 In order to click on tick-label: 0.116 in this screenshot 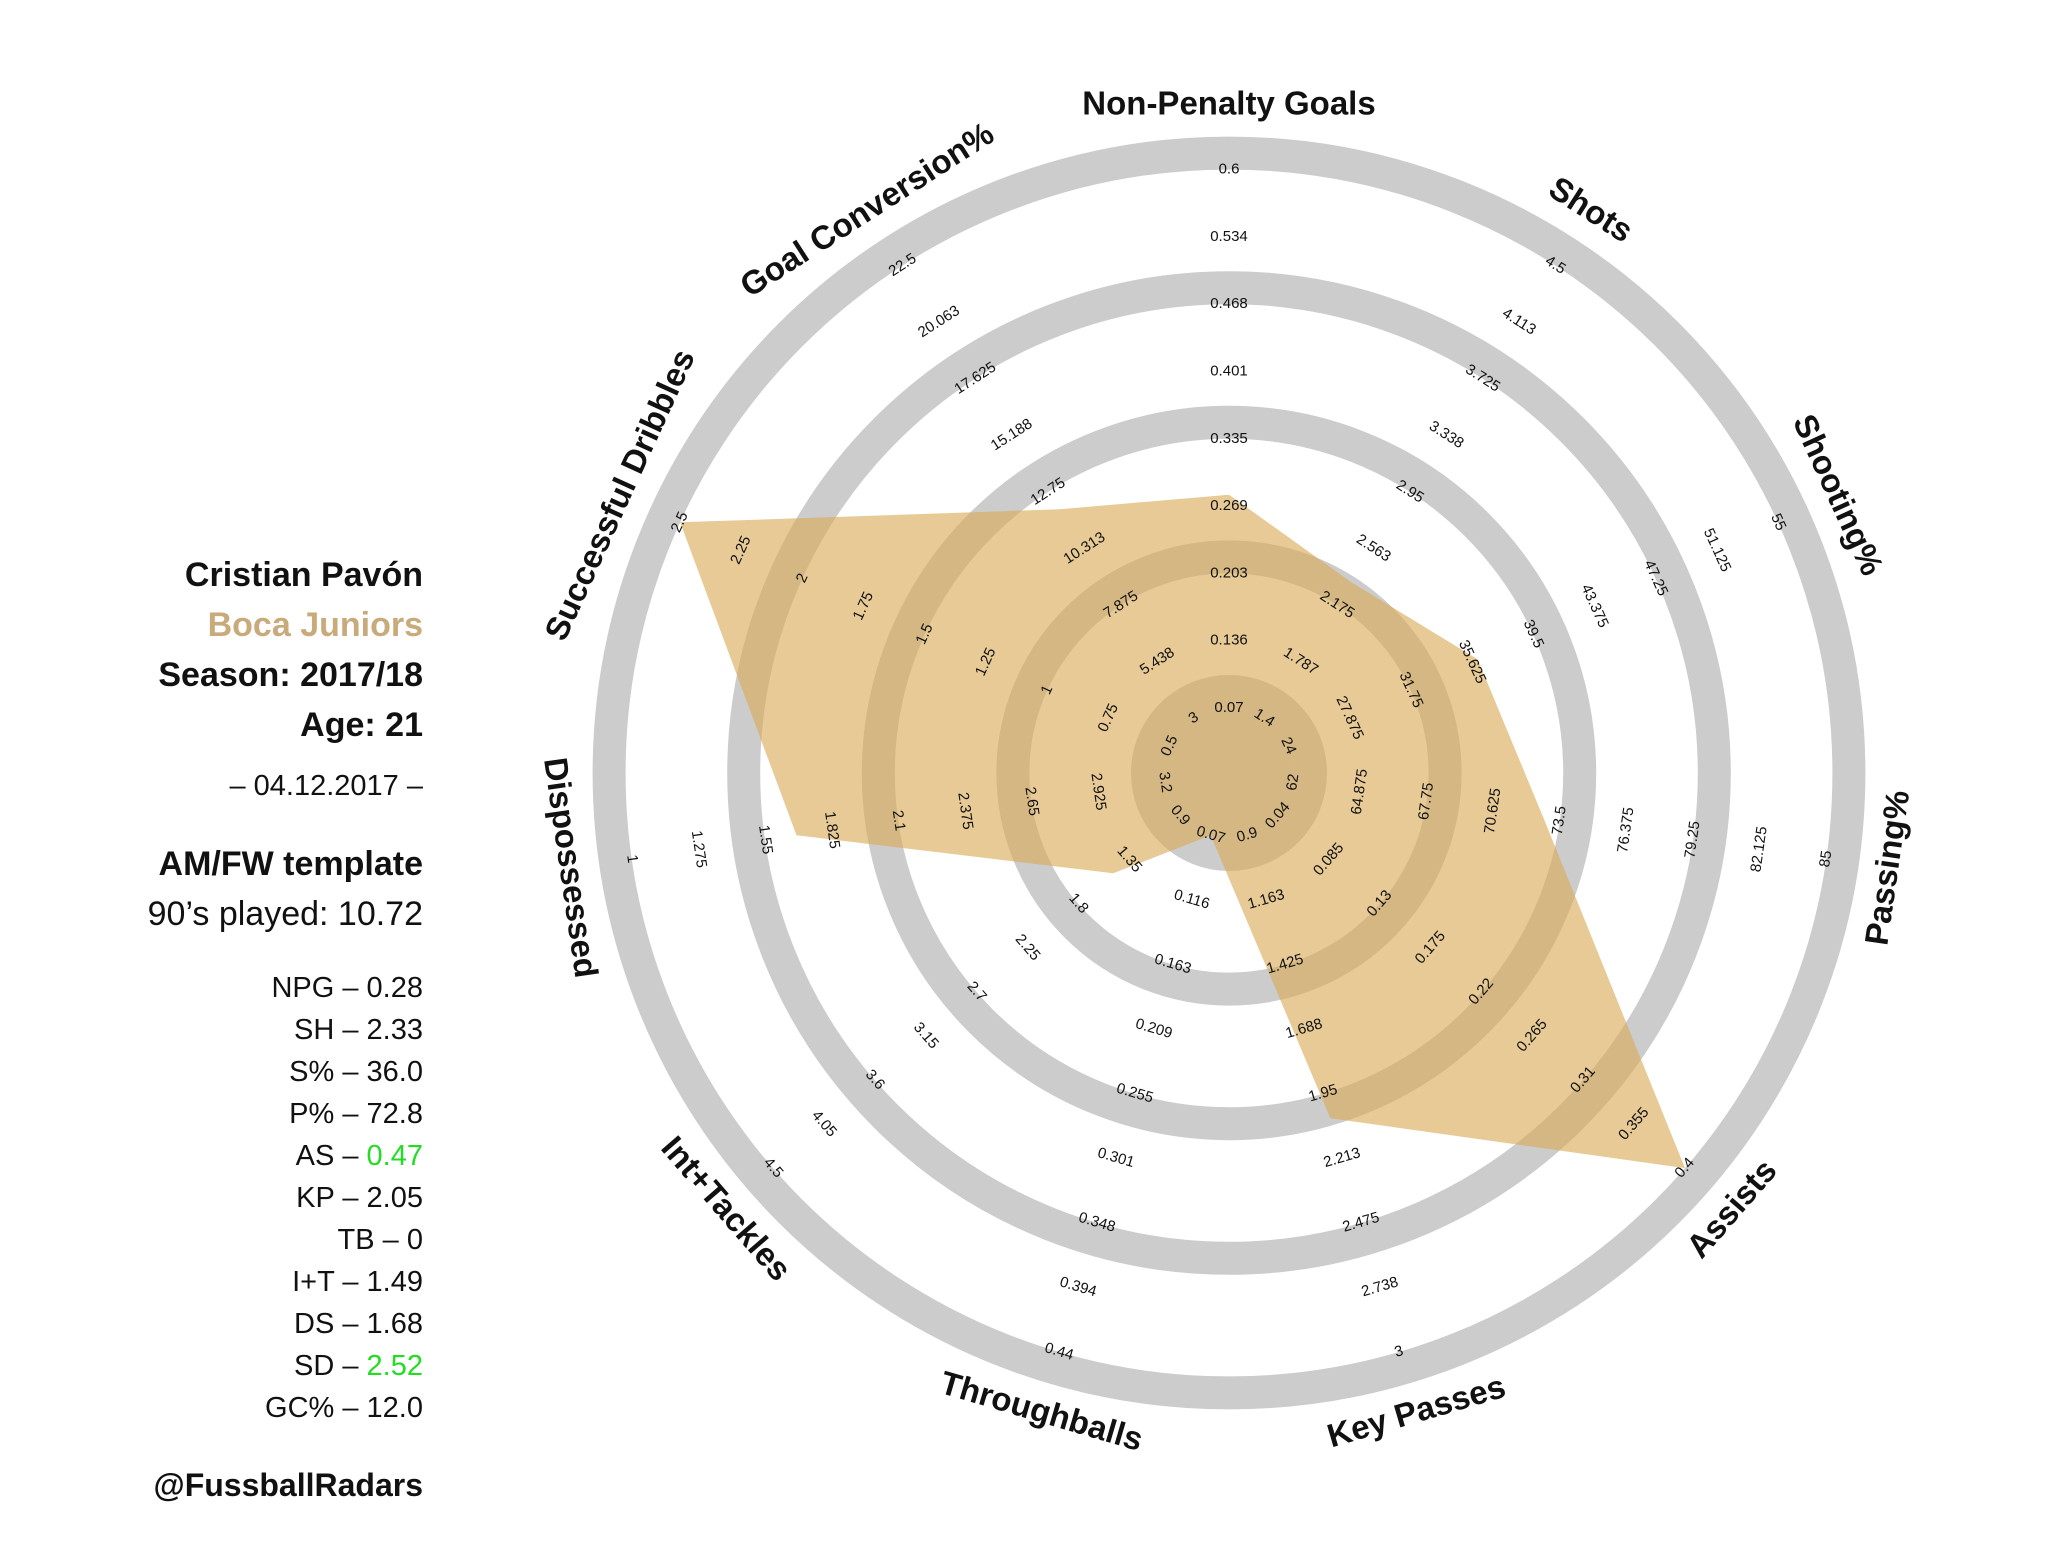, I will do `click(1192, 899)`.